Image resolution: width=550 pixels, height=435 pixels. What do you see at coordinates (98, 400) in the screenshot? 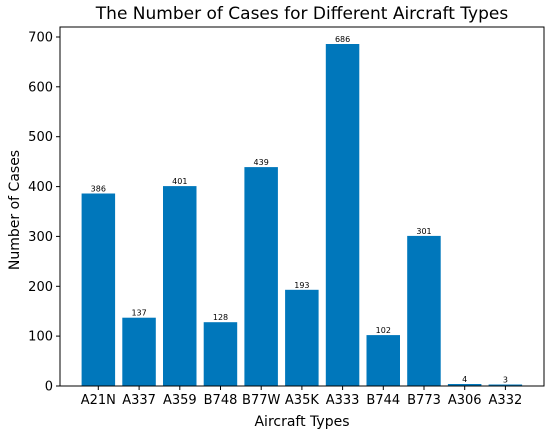
I see `x-tick-label: A21N` at bounding box center [98, 400].